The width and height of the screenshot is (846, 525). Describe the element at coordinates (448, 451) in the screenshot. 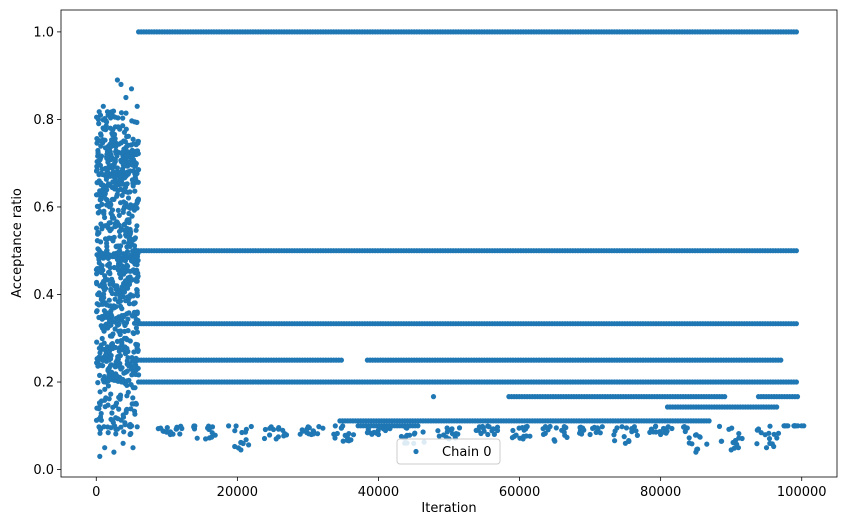

I see `legend: Chain 0` at that location.